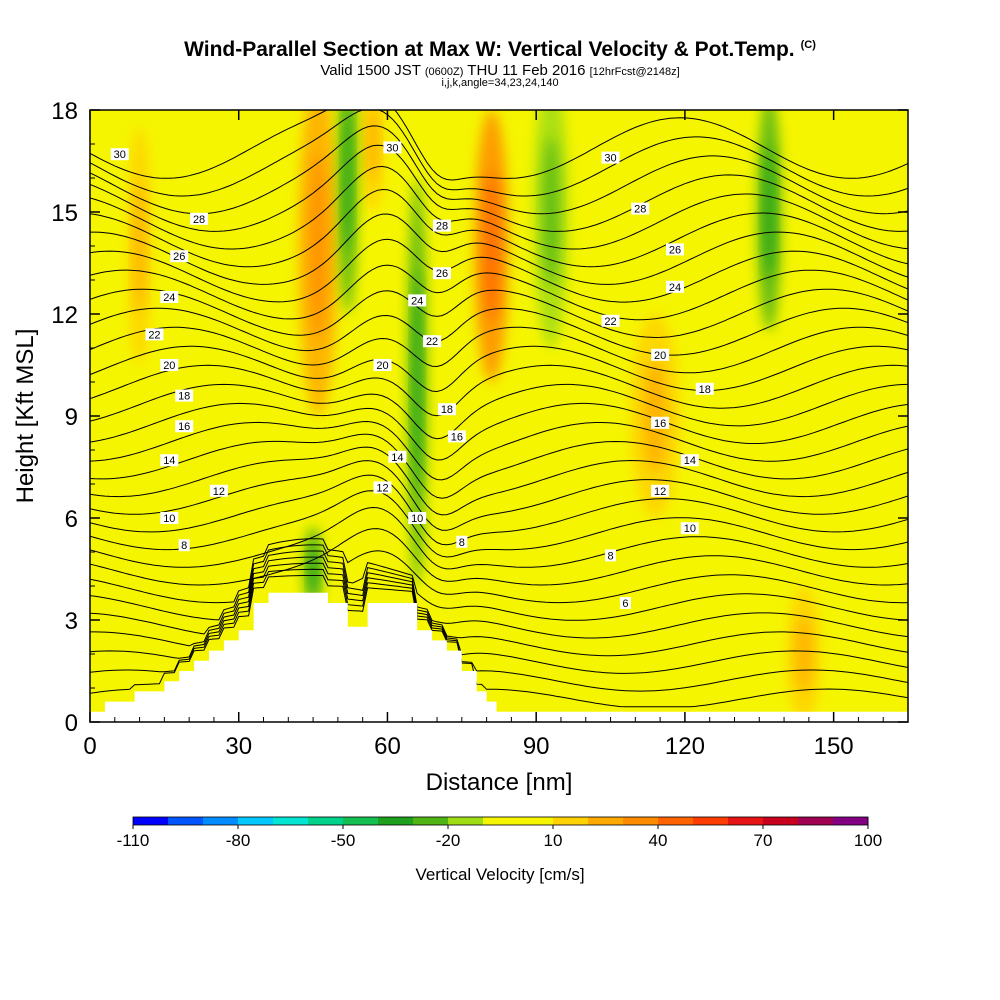 Image resolution: width=1000 pixels, height=1000 pixels. I want to click on y-tick-label: 3, so click(71, 621).